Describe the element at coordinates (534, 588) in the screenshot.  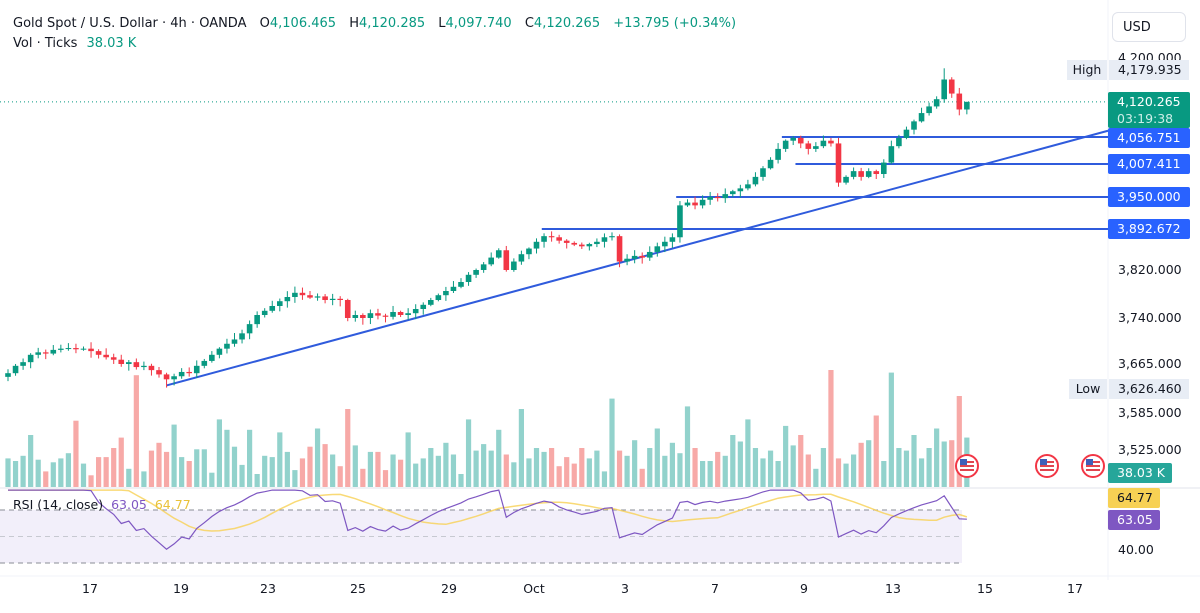
I see `time-label: Oct` at that location.